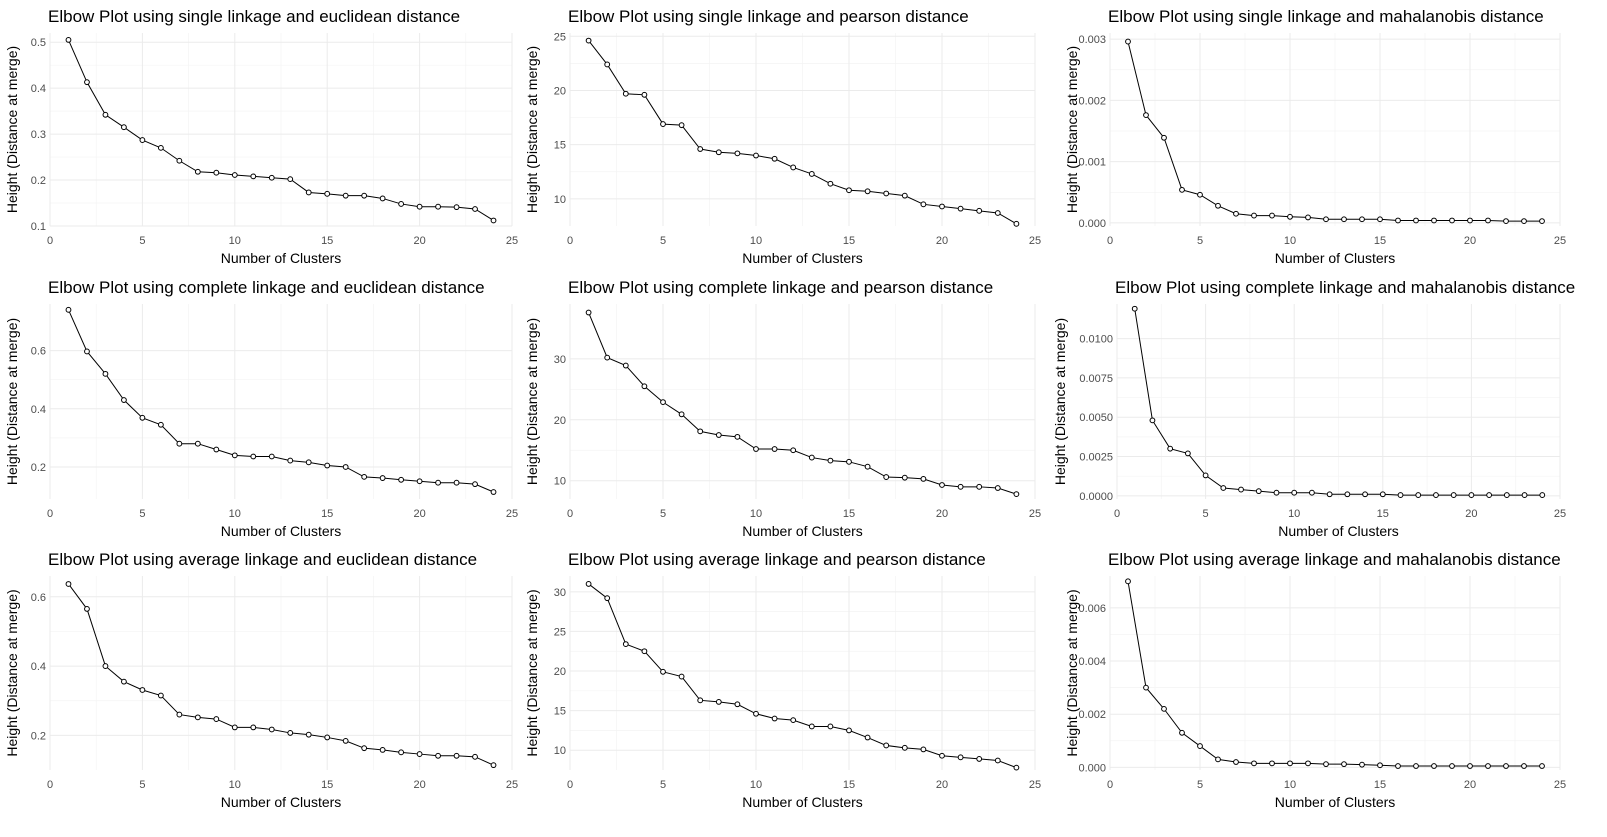  I want to click on y-tick-label: 25, so click(560, 632).